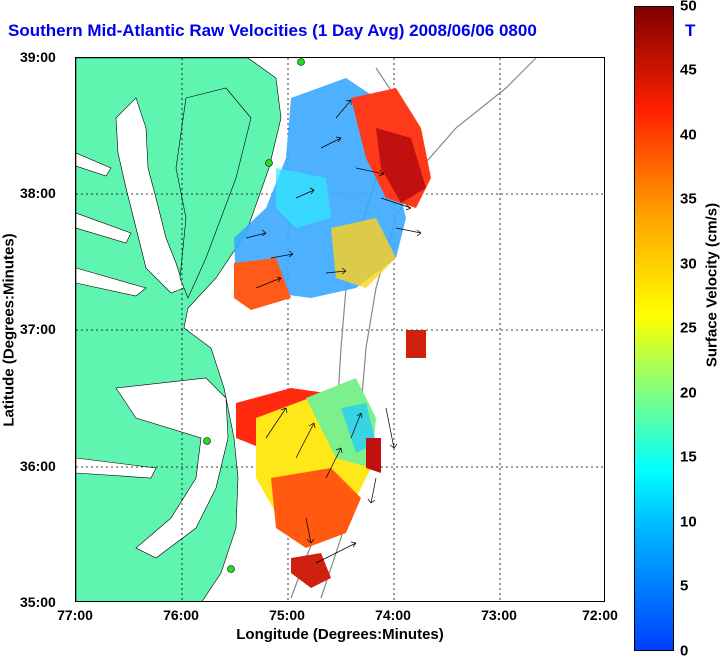 The height and width of the screenshot is (660, 724). What do you see at coordinates (688, 393) in the screenshot?
I see `colorbar-tick: 20` at bounding box center [688, 393].